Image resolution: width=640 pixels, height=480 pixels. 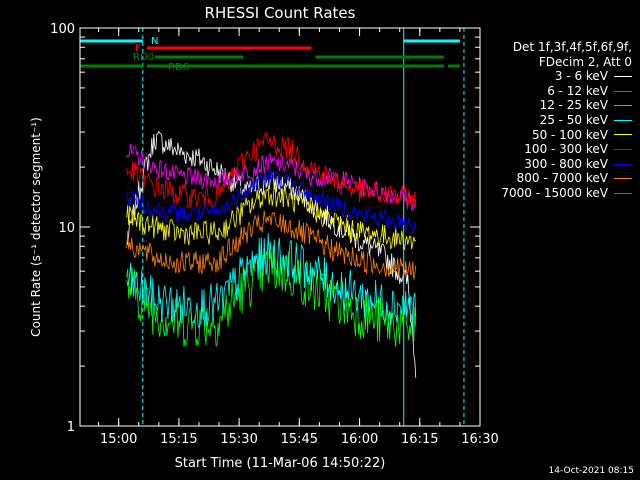 I want to click on legend-label: 100 - 300 keV, so click(x=566, y=149).